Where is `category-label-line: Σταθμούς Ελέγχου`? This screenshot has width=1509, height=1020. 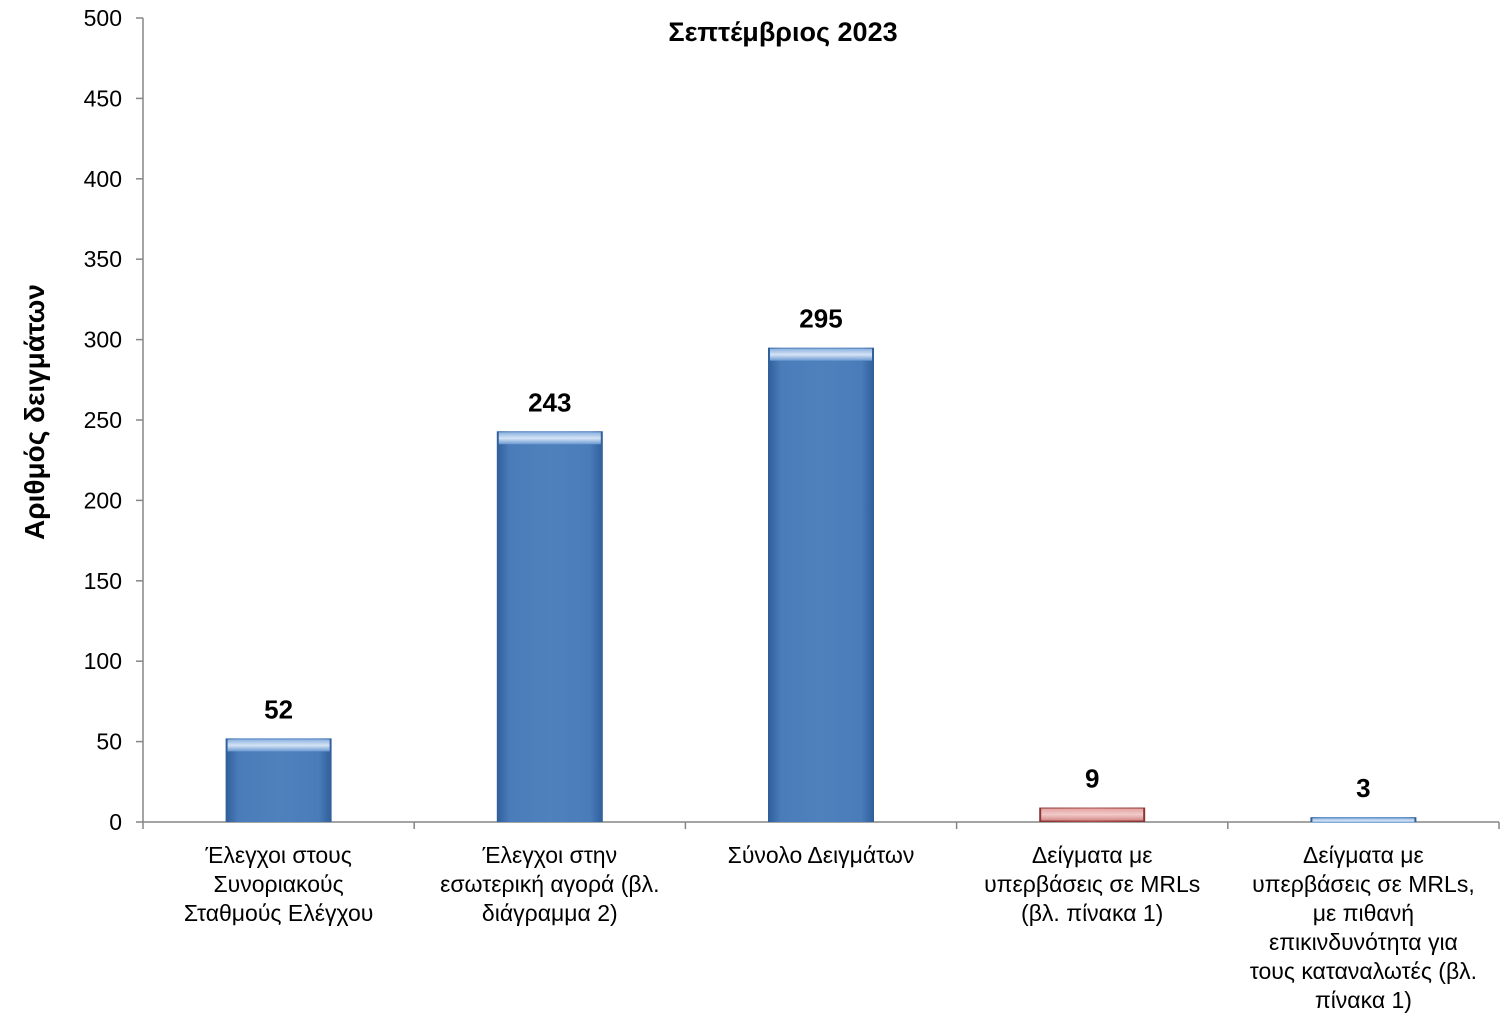
category-label-line: Σταθμούς Ελέγχου is located at coordinates (278, 913).